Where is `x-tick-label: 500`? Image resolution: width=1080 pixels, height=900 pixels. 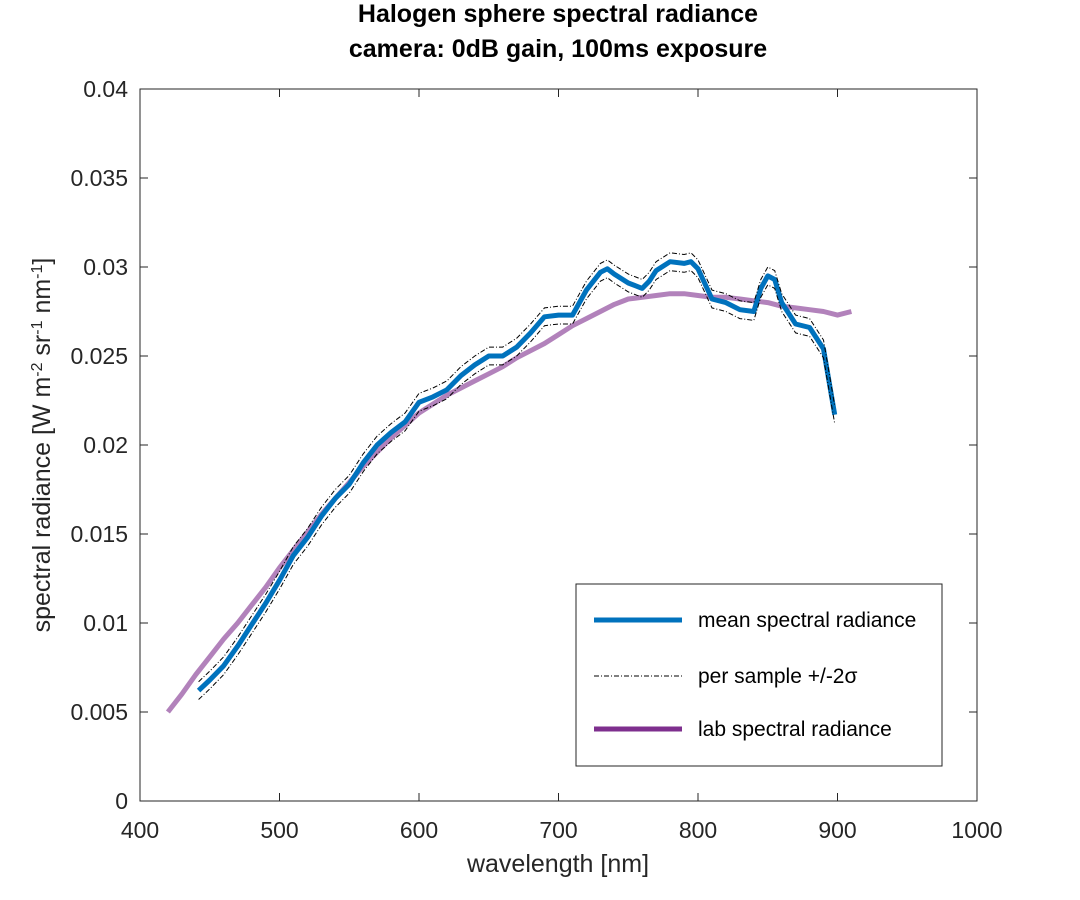
x-tick-label: 500 is located at coordinates (279, 830).